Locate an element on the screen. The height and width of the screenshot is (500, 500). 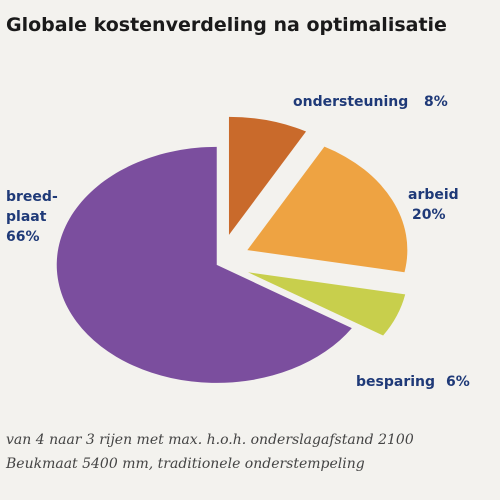
chart-title: Globale kostenverdeling na optimalisatie is located at coordinates (226, 25).